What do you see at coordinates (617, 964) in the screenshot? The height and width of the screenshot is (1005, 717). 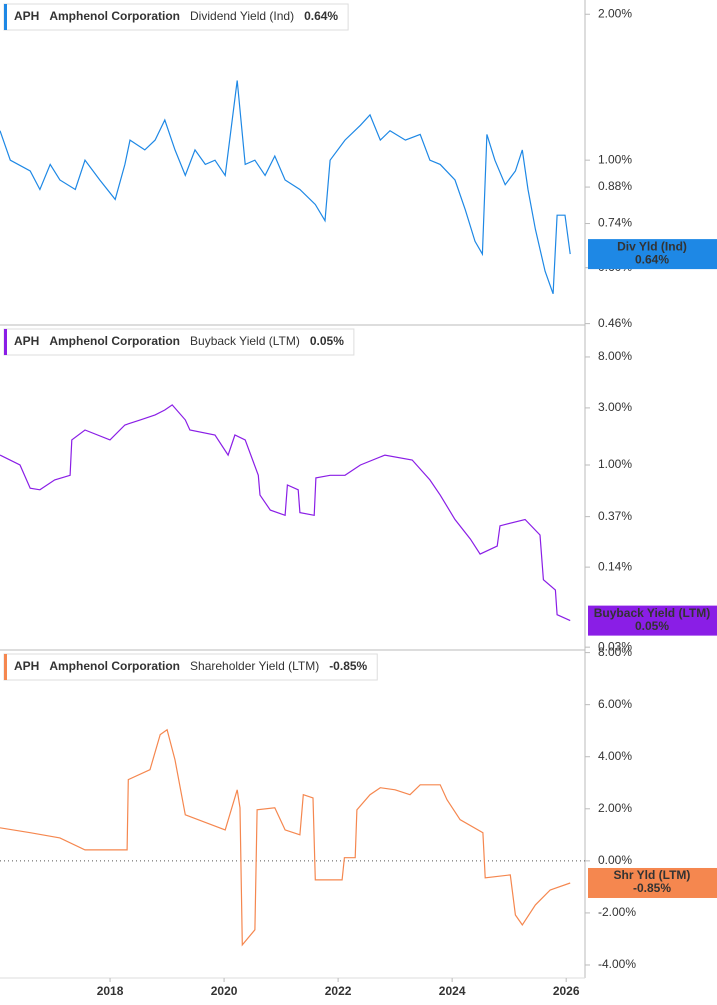 I see `y-tick-label: -4.00%` at bounding box center [617, 964].